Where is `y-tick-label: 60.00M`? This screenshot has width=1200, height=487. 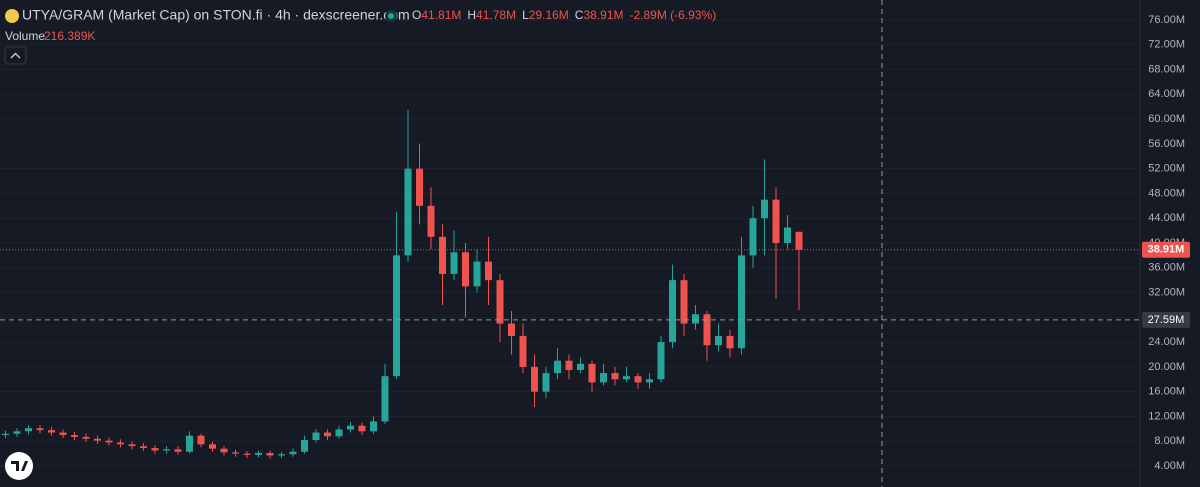 y-tick-label: 60.00M is located at coordinates (1166, 119).